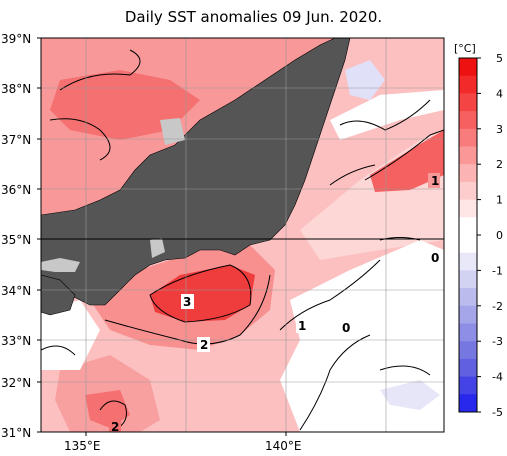 The image size is (507, 456). I want to click on lat-tick-label: 31°N, so click(16, 433).